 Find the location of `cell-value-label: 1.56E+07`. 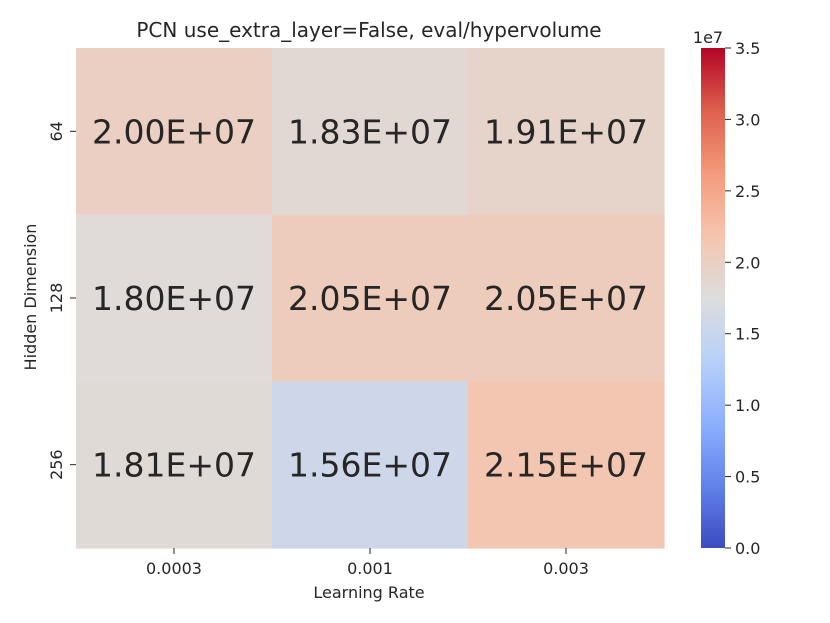

cell-value-label: 1.56E+07 is located at coordinates (370, 465).